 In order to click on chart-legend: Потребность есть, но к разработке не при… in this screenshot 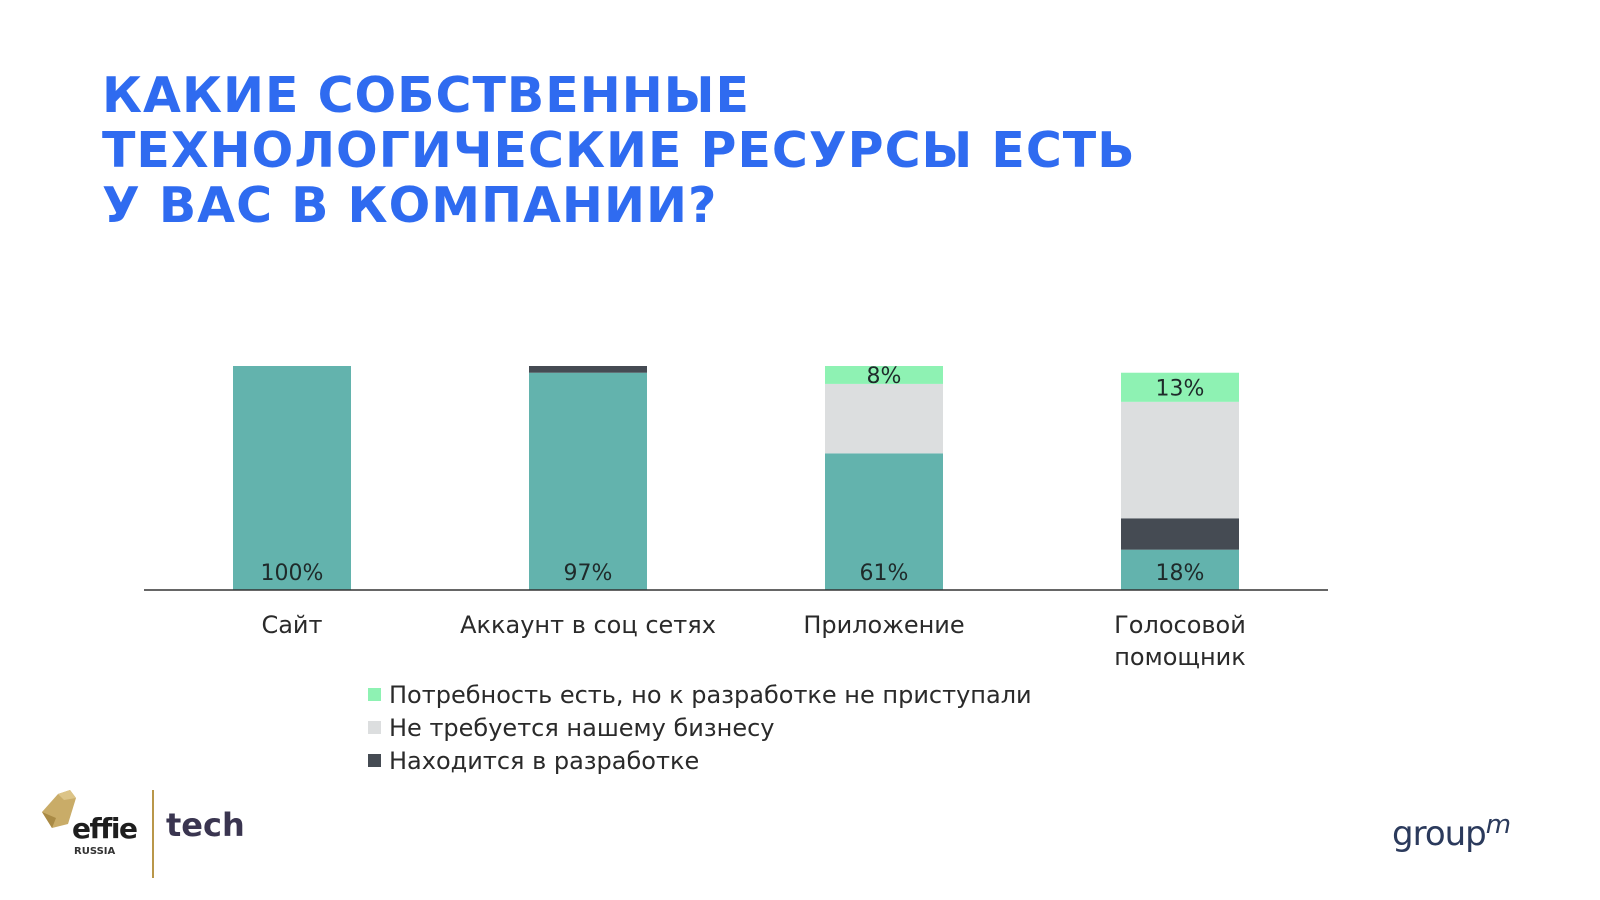, I will do `click(700, 727)`.